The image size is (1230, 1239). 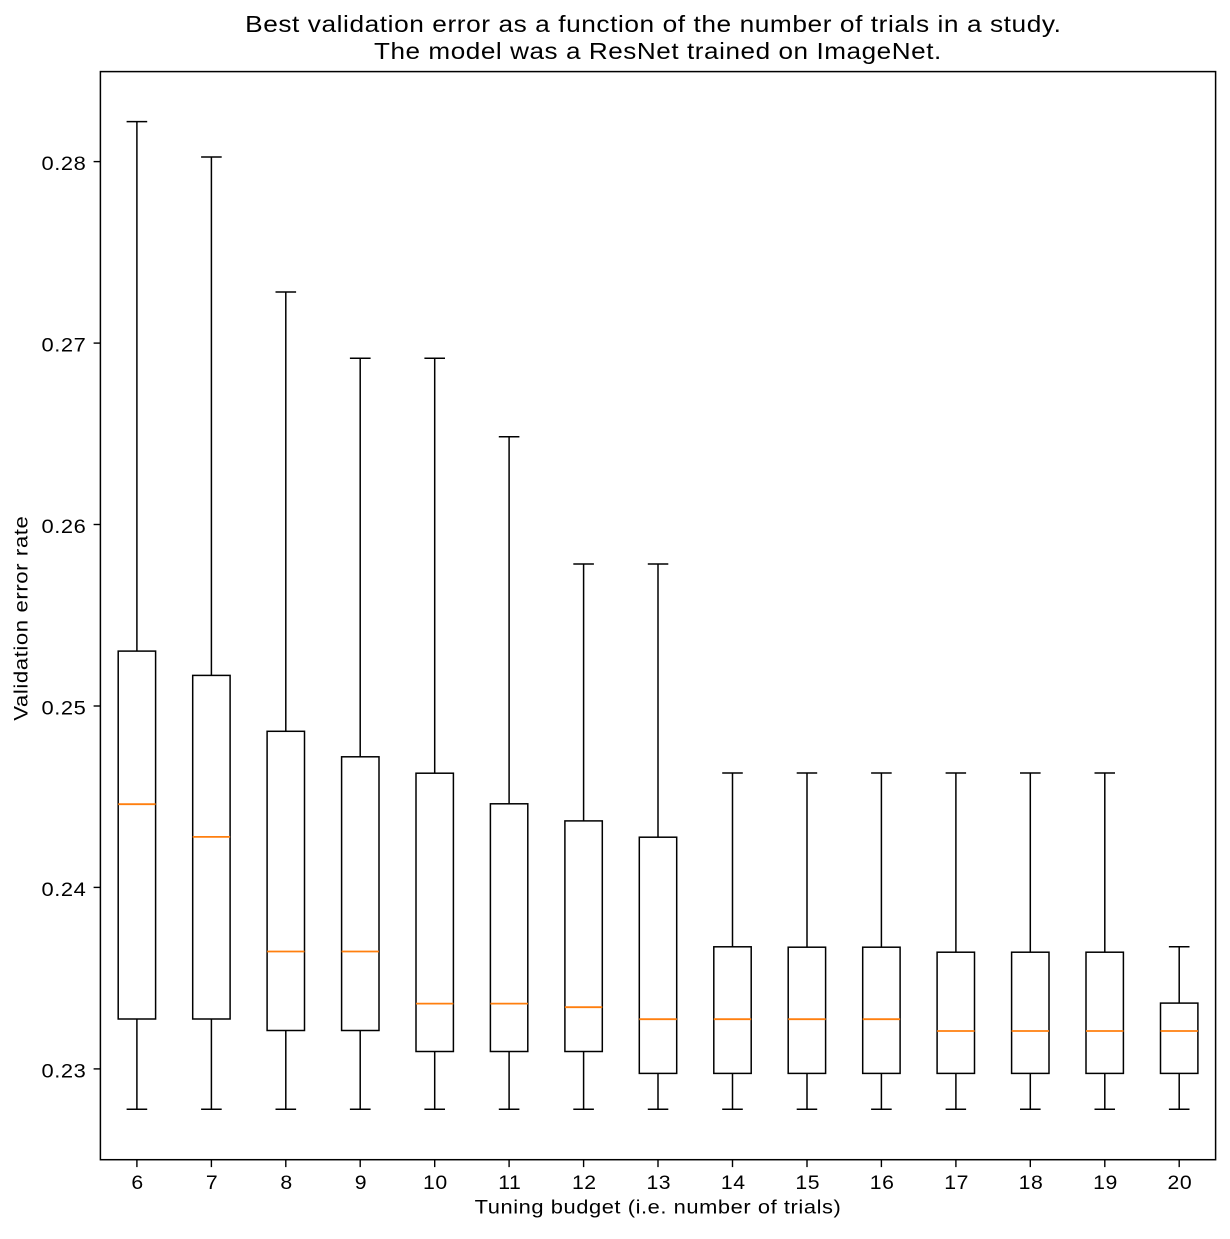 What do you see at coordinates (1031, 1183) in the screenshot?
I see `svg-text: 18` at bounding box center [1031, 1183].